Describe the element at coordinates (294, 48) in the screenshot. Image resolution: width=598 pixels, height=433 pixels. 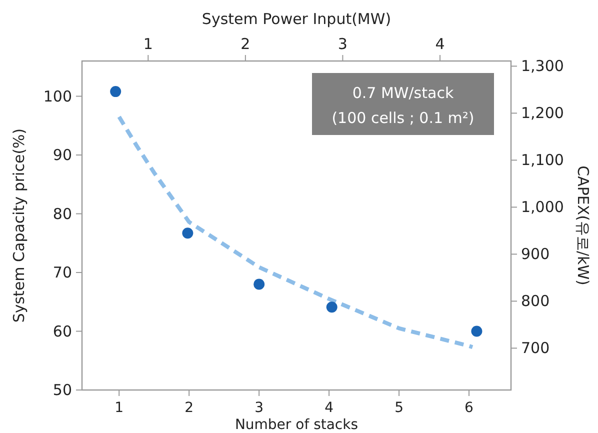
I see `axis-x2: 1 2 3 4` at that location.